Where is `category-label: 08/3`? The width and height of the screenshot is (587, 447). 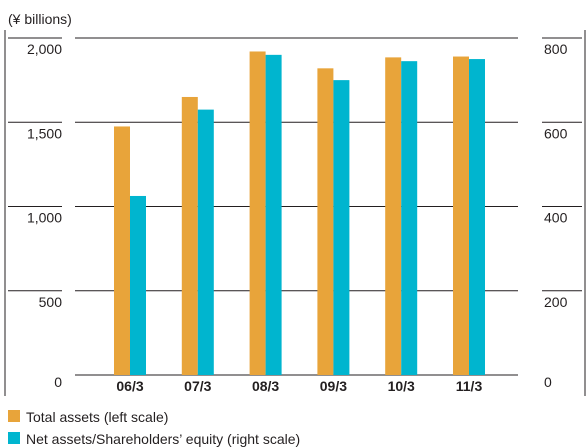 category-label: 08/3 is located at coordinates (265, 386).